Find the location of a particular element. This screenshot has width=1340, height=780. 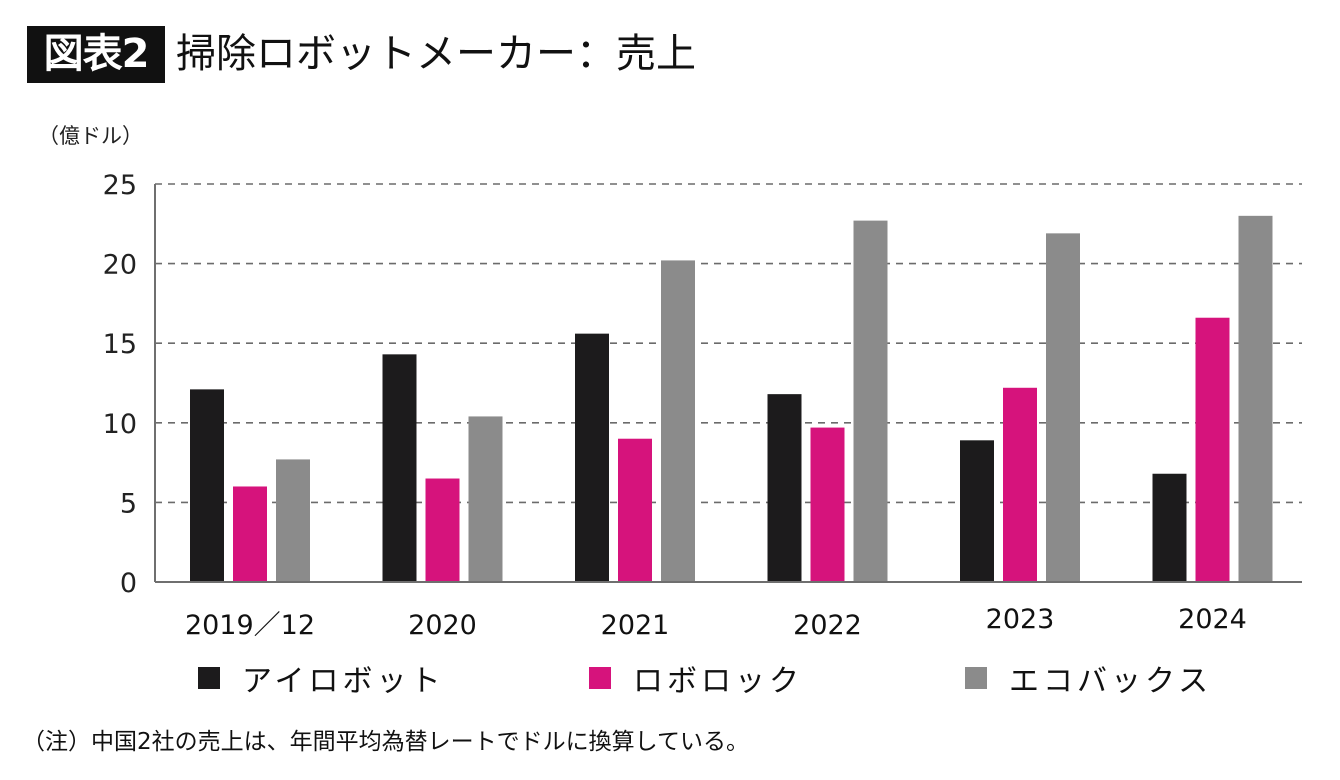

y-tick-label: 5 is located at coordinates (128, 503).